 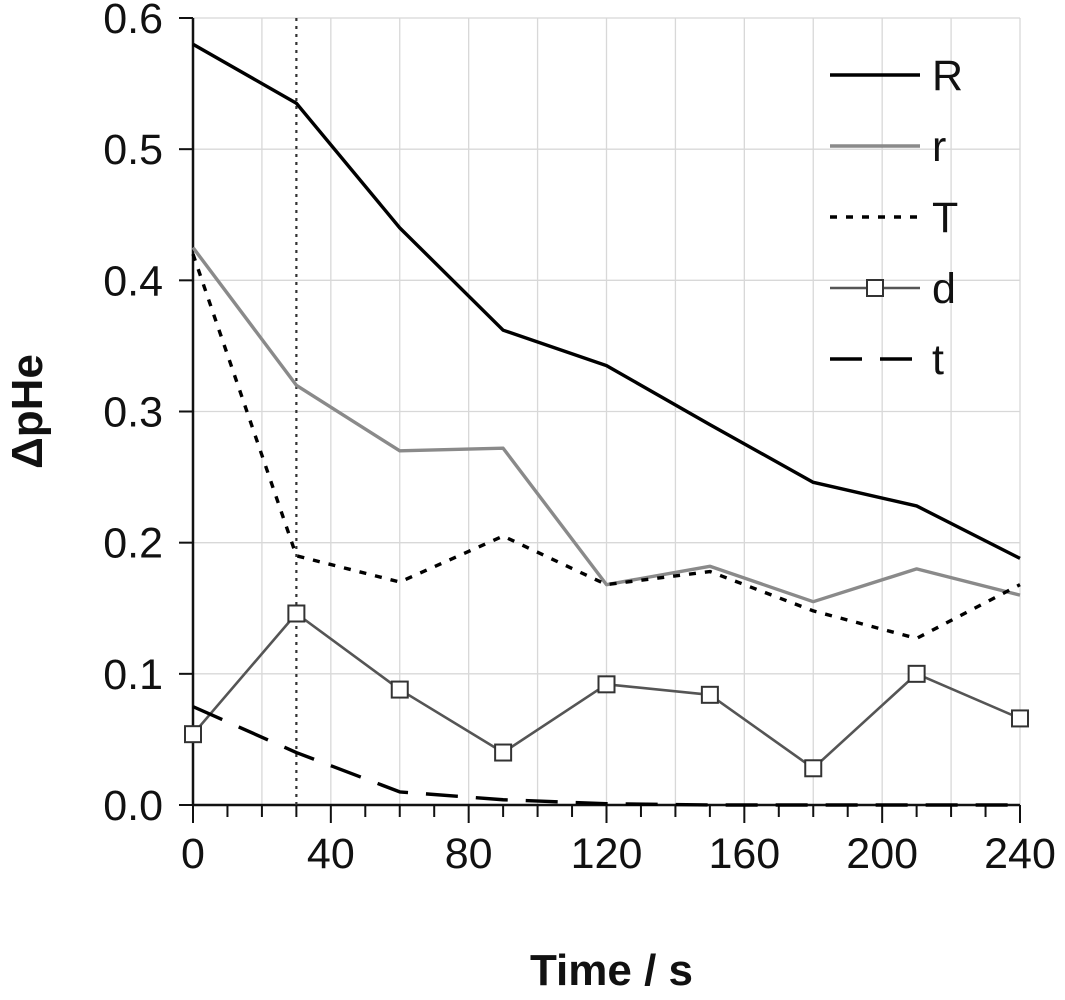 I want to click on y-tick-label: 0.2, so click(x=133, y=544).